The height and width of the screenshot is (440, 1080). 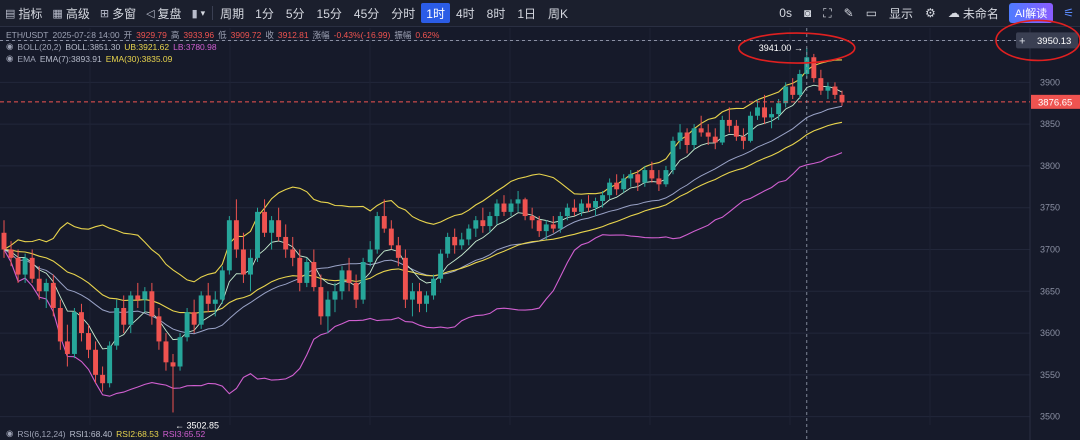 I want to click on layout-icon: ▭, so click(x=871, y=13).